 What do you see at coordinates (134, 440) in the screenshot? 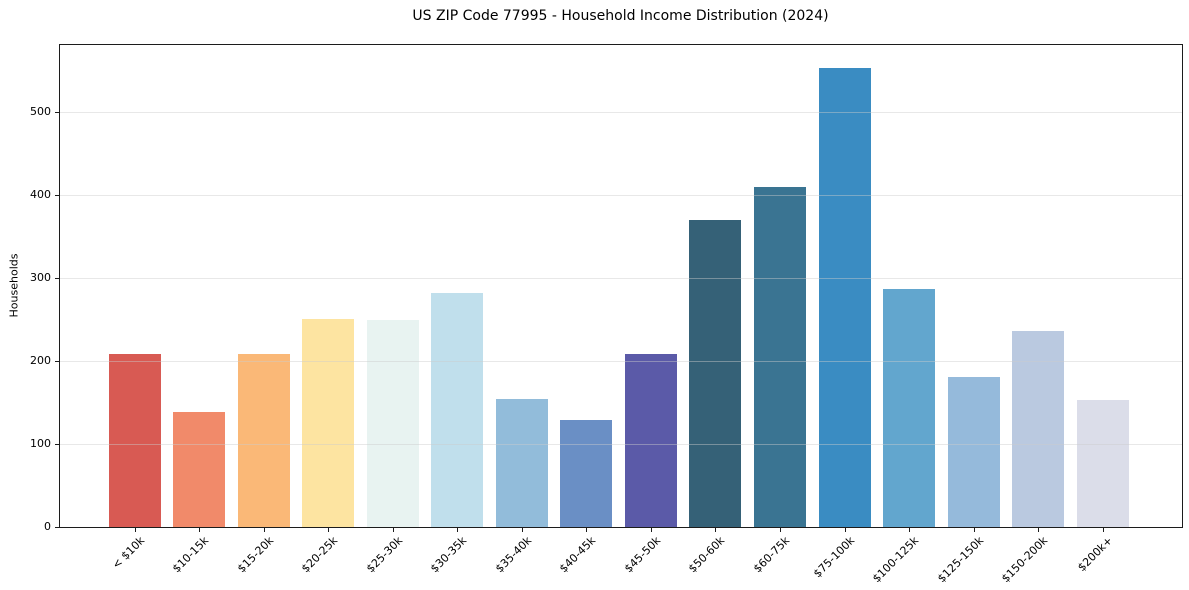
I see `bar-< $10k` at bounding box center [134, 440].